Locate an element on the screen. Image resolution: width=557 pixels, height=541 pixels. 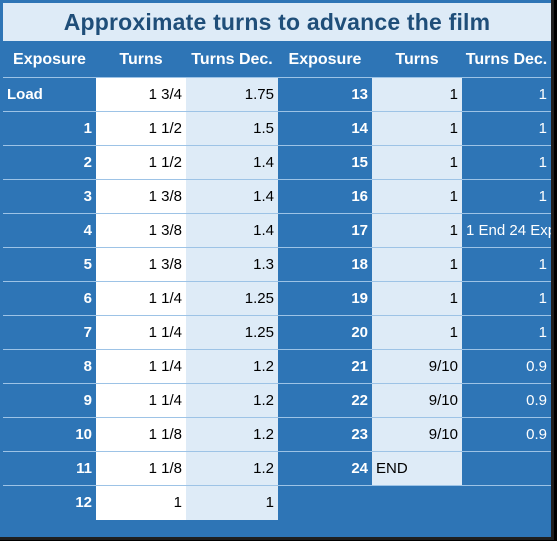
exposure-cell-2: 14 is located at coordinates (325, 128).